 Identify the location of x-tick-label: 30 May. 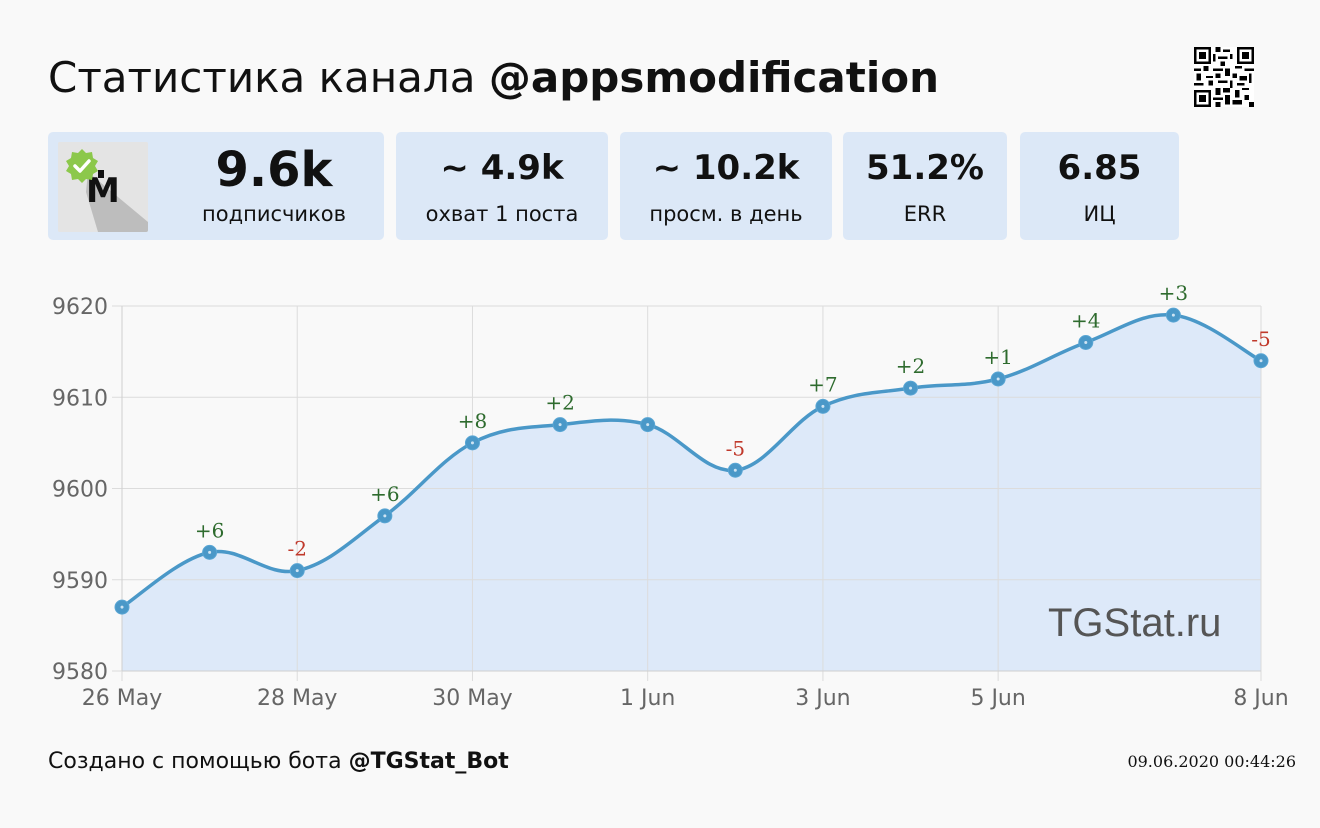
(472, 698).